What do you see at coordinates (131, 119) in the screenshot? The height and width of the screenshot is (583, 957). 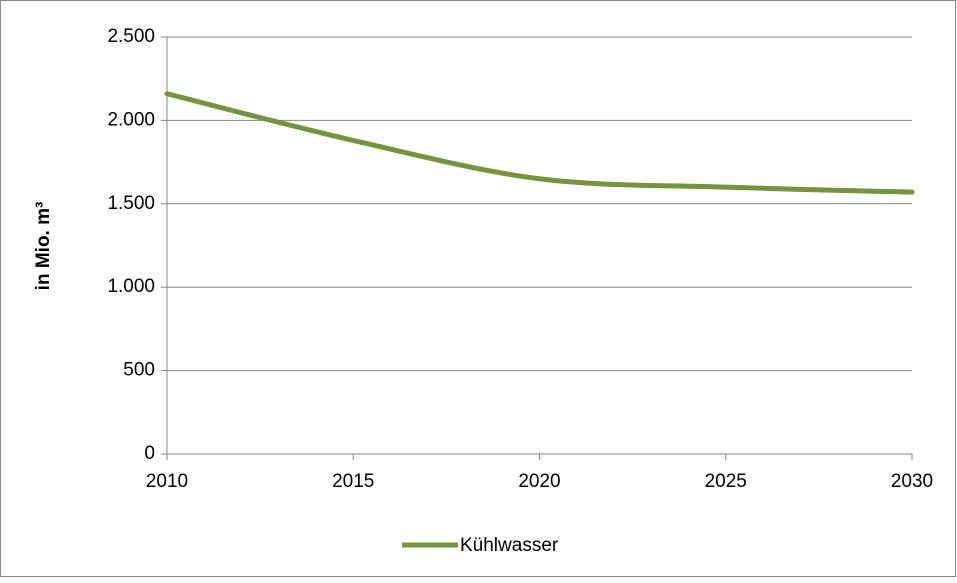 I see `y-tick-label: 2.000` at bounding box center [131, 119].